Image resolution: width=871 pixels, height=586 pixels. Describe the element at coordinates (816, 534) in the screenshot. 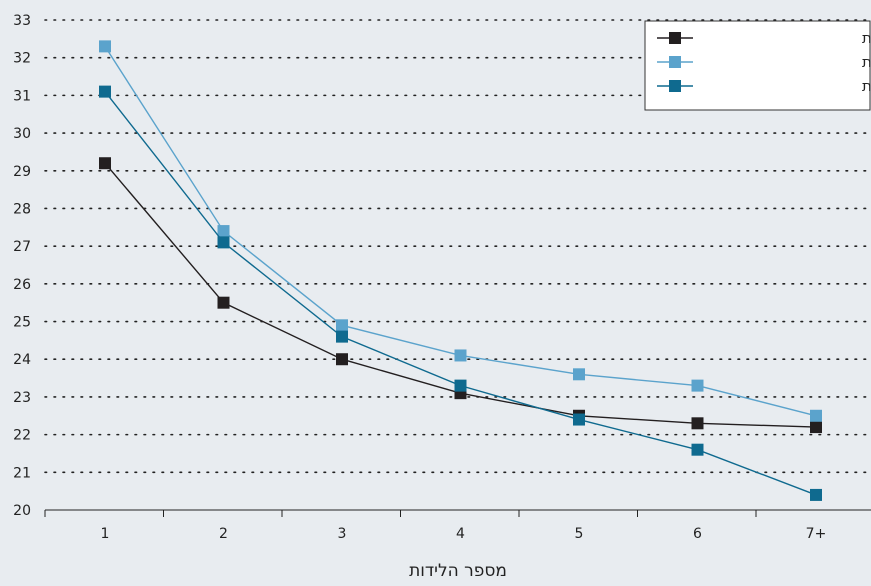

I see `x-tick-label: 7+` at that location.